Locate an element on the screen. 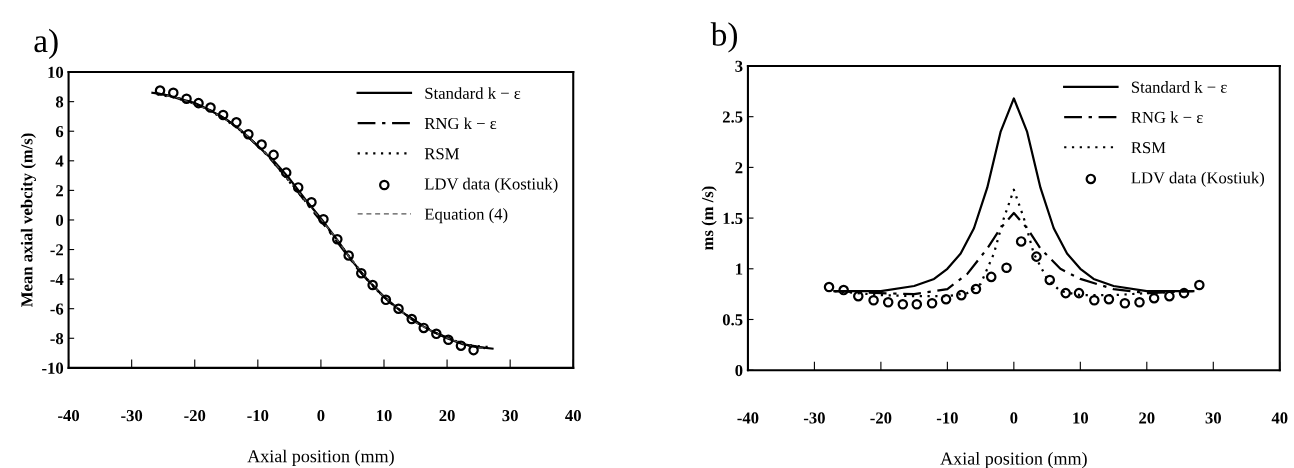  y-tick-label: 4 is located at coordinates (59, 161).